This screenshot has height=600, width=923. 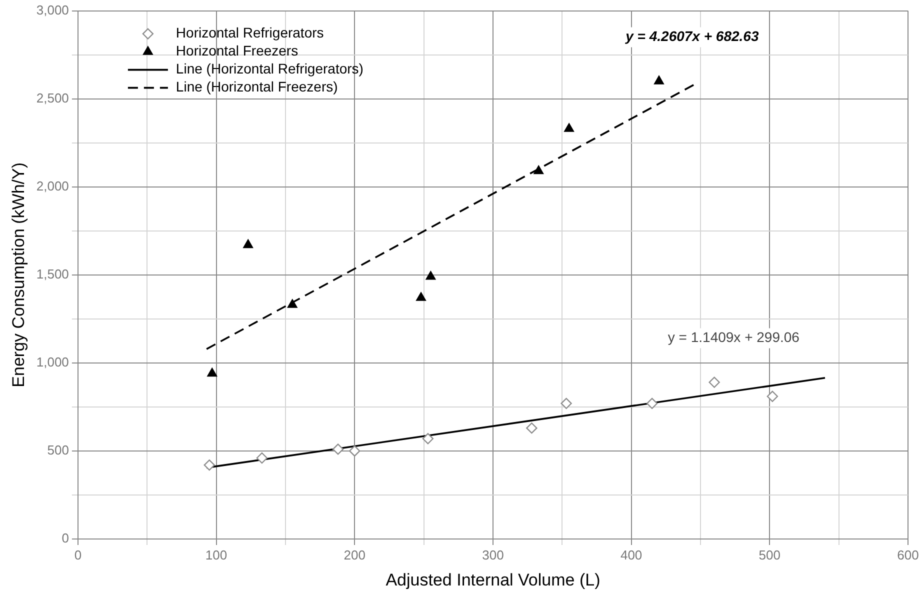 I want to click on x-tick-label: 300, so click(x=493, y=554).